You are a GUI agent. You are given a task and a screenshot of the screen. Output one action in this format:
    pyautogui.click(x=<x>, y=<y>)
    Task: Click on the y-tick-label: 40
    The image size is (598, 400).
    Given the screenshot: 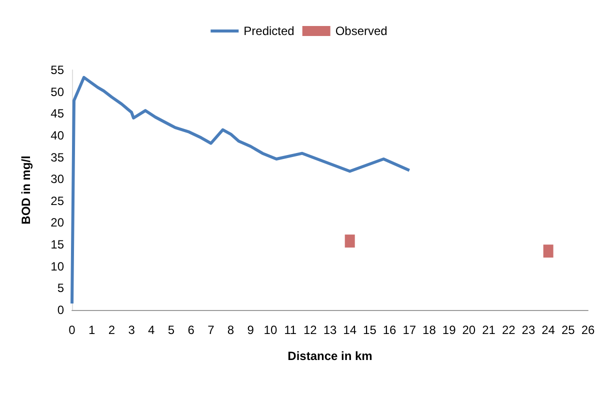 What is the action you would take?
    pyautogui.click(x=57, y=135)
    